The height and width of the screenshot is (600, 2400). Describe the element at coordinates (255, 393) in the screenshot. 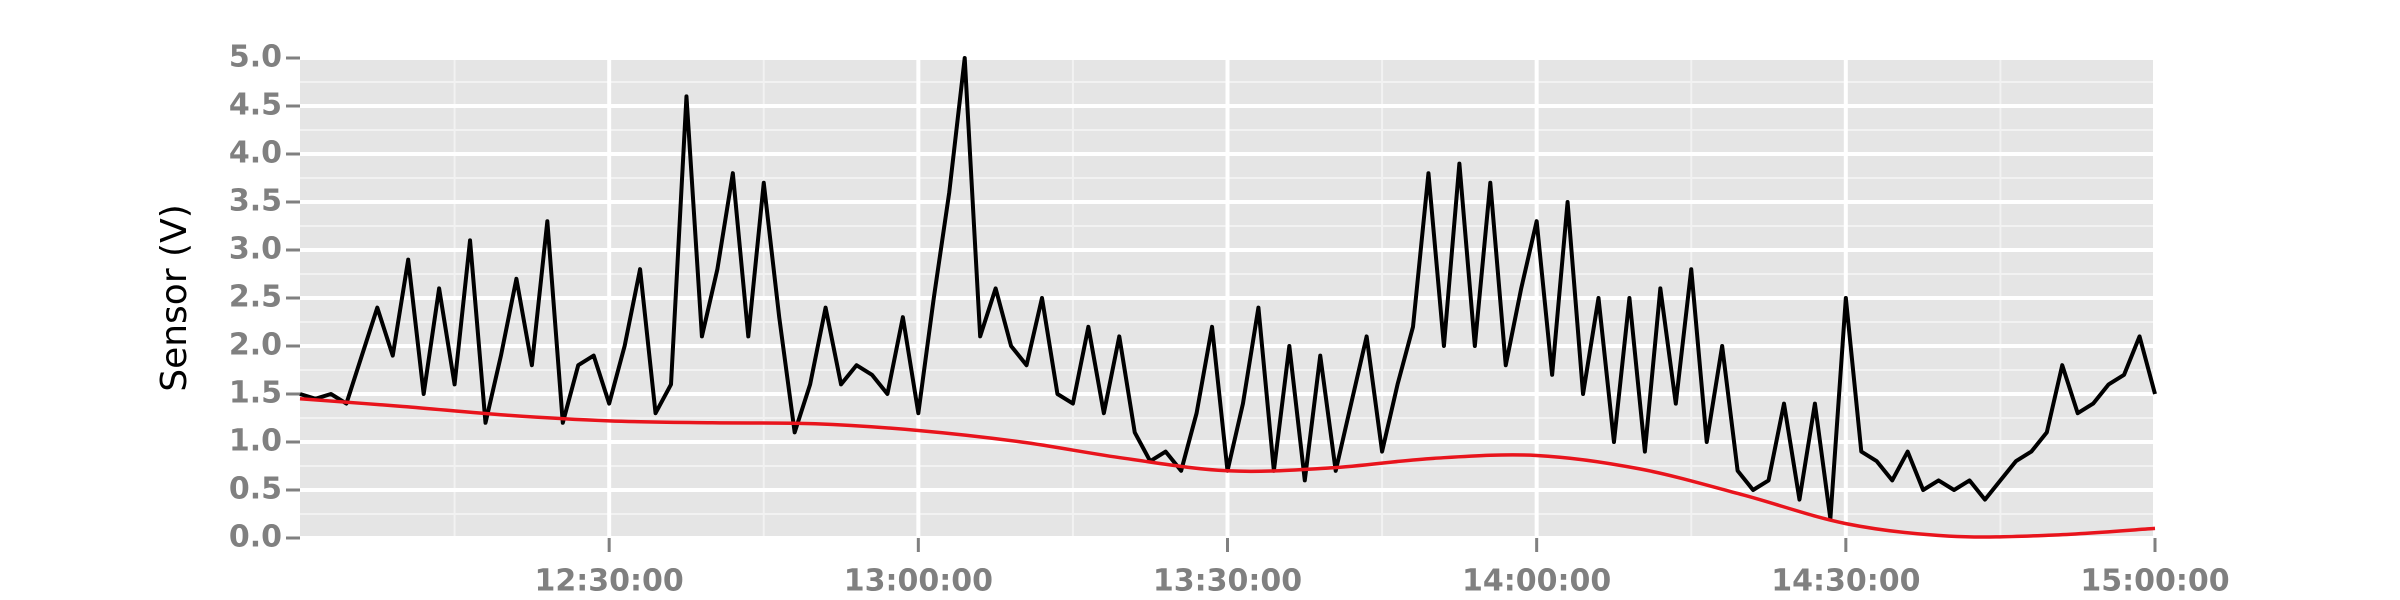

I see `y-tick-label: 1.5` at that location.